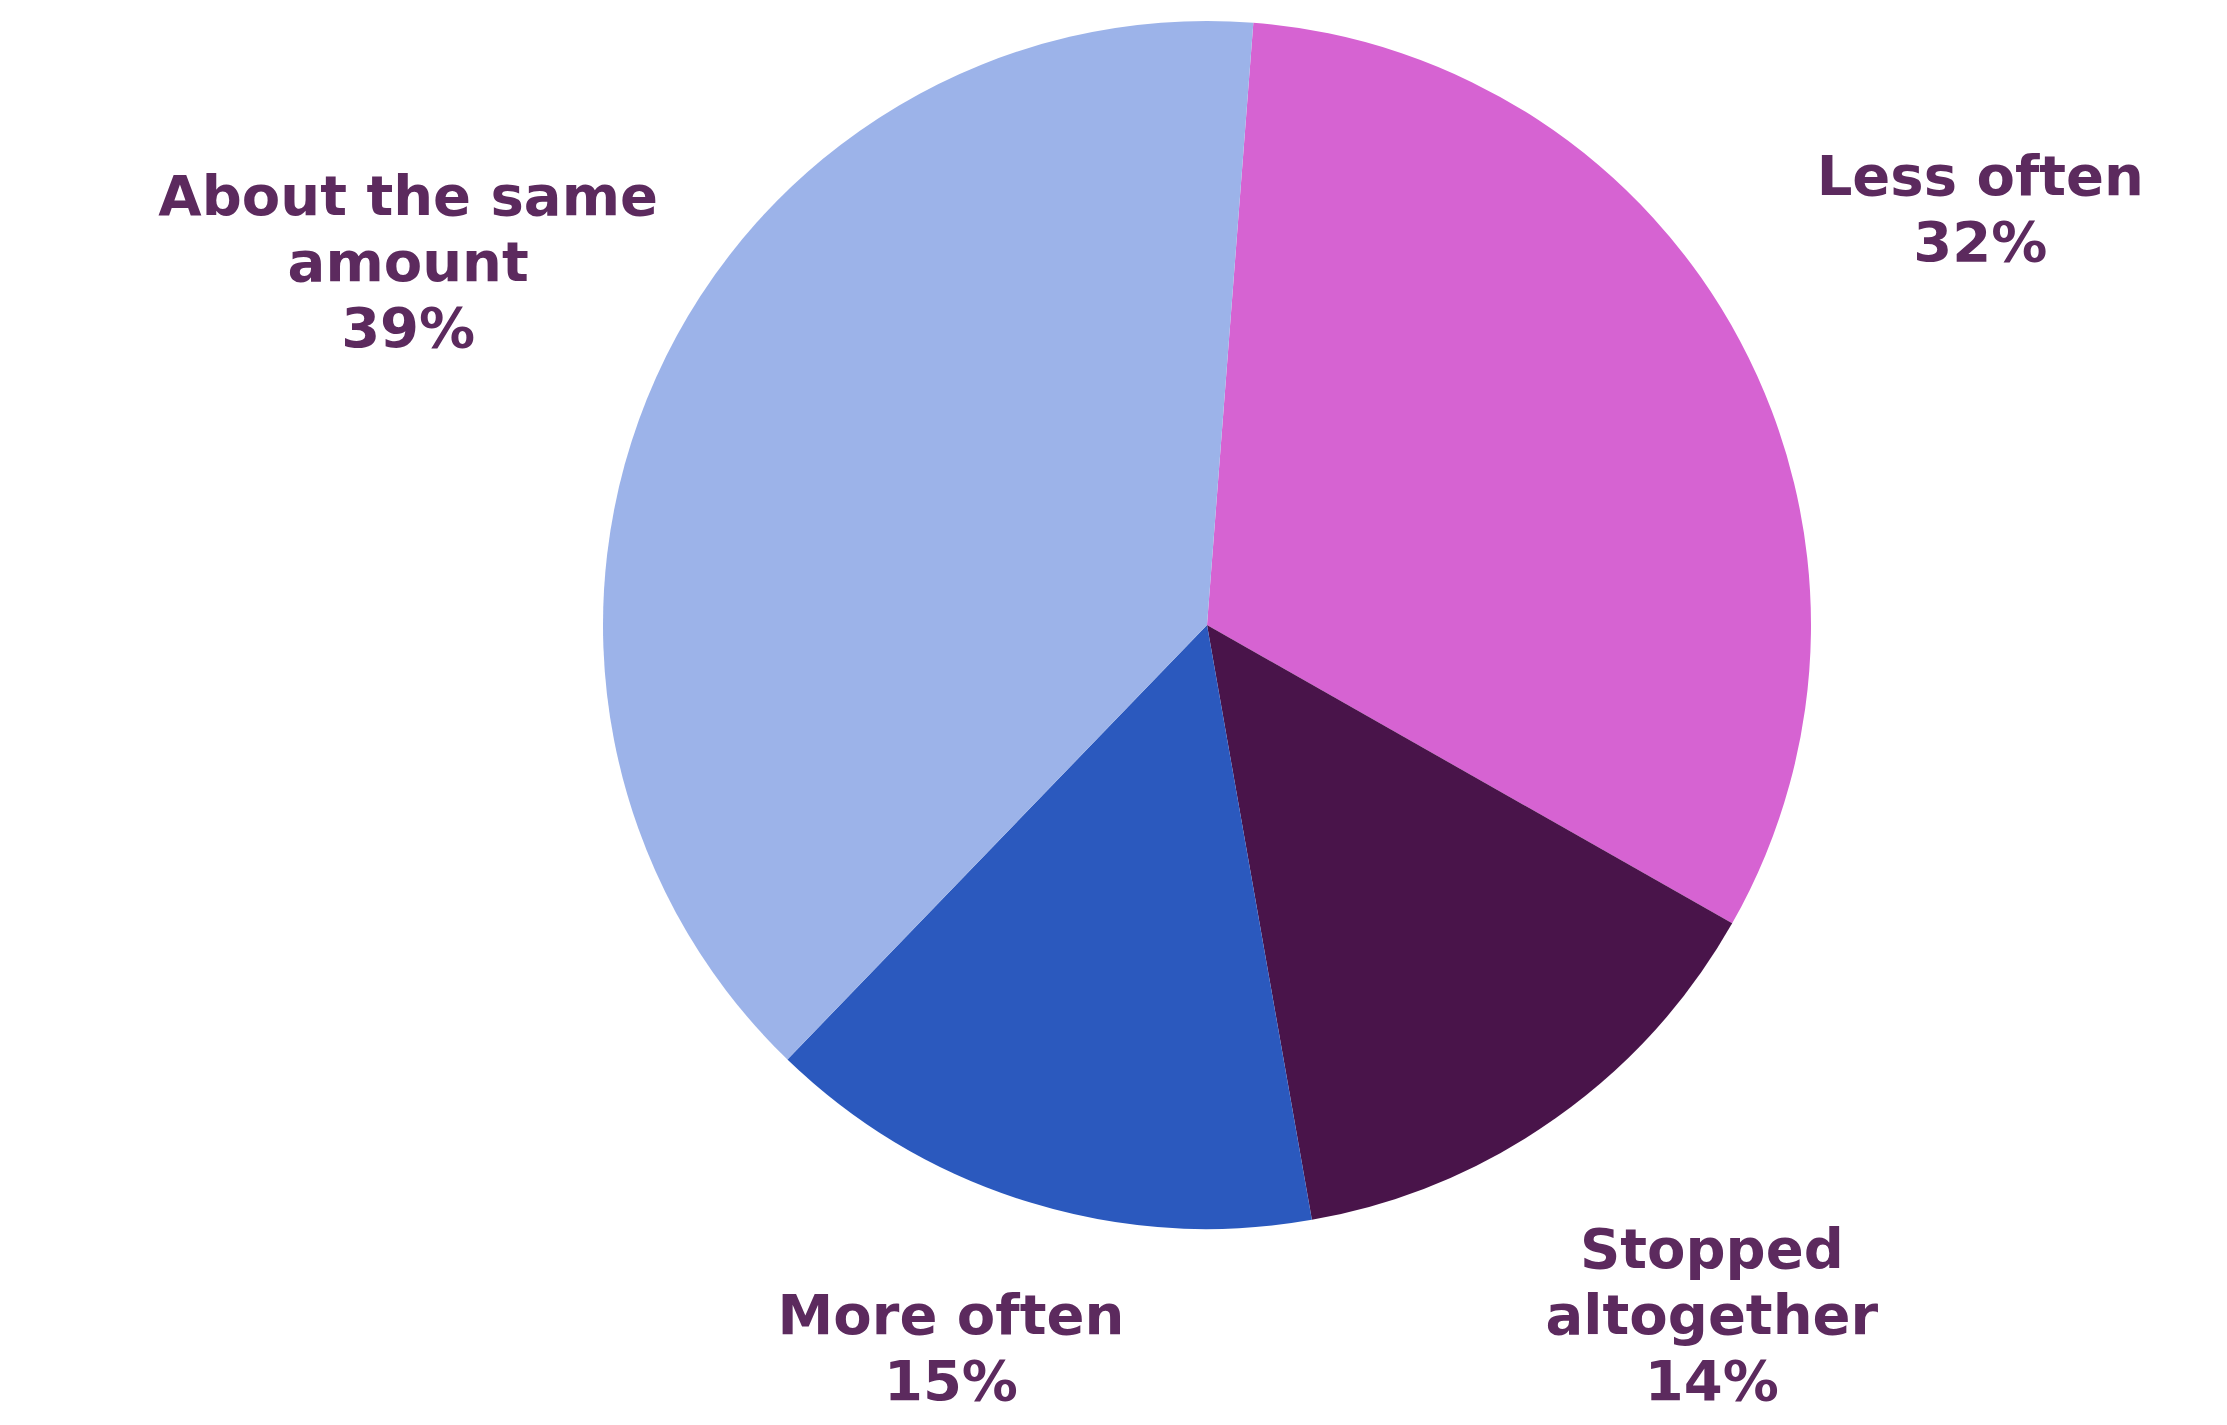  Describe the element at coordinates (1980, 242) in the screenshot. I see `data-label: 32%` at that location.